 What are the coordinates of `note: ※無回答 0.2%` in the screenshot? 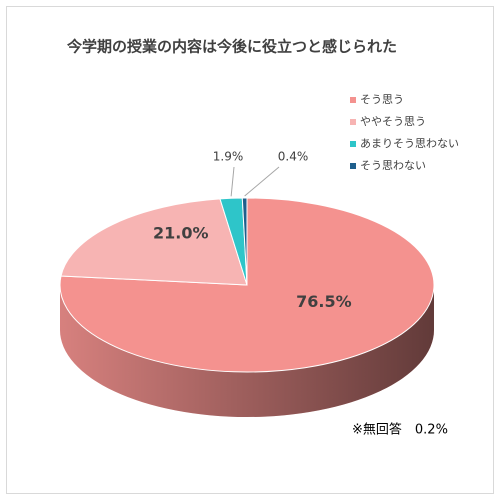 It's located at (400, 430).